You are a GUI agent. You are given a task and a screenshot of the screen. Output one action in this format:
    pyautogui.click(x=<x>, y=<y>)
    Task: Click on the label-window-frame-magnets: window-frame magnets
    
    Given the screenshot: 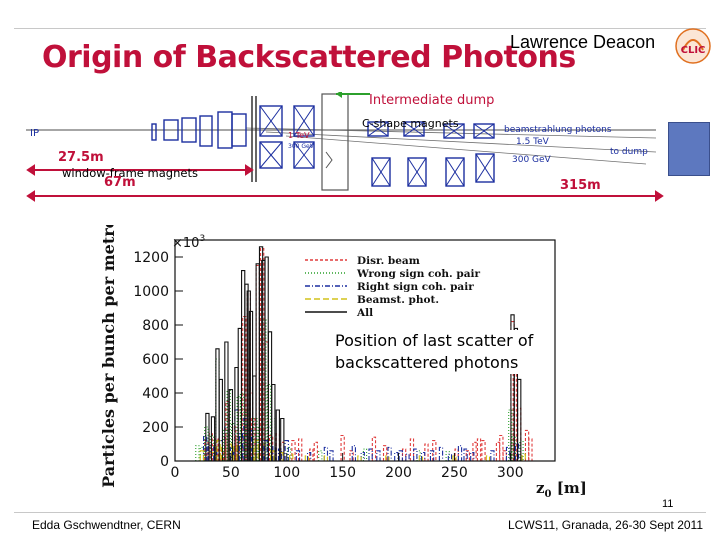 What is the action you would take?
    pyautogui.click(x=130, y=173)
    